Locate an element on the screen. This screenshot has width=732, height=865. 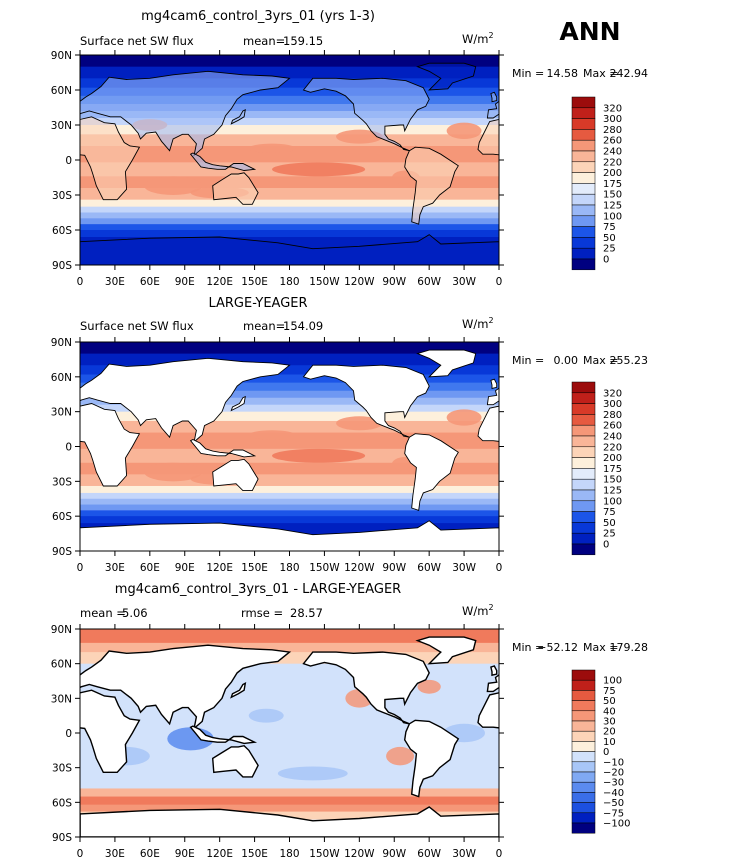
colorbar-label: 320 is located at coordinates (612, 108).